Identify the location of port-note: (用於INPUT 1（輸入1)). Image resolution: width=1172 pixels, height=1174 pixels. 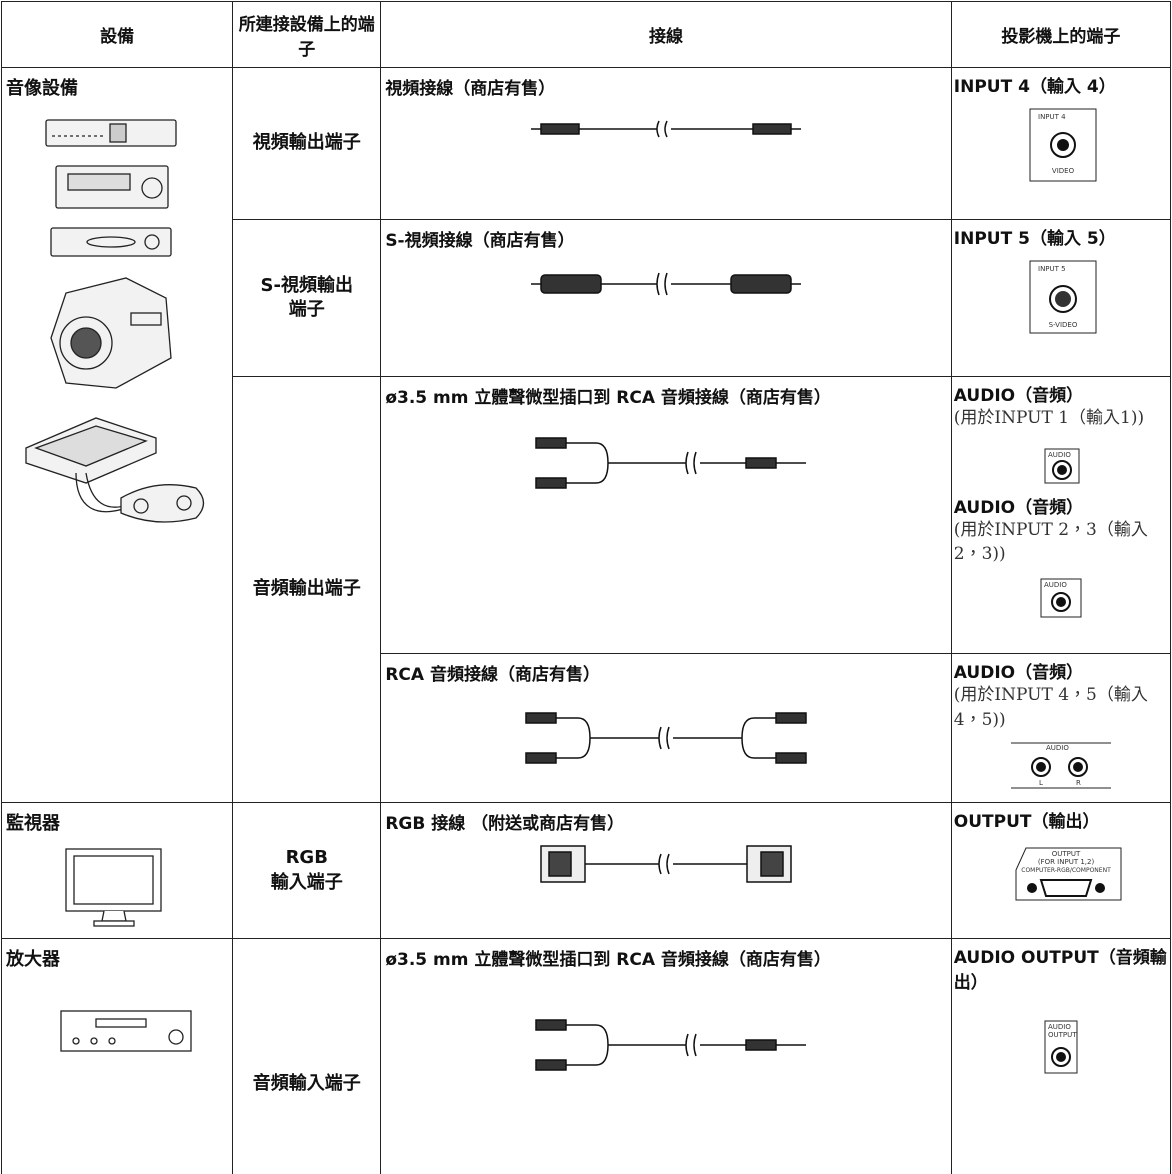
(1049, 418).